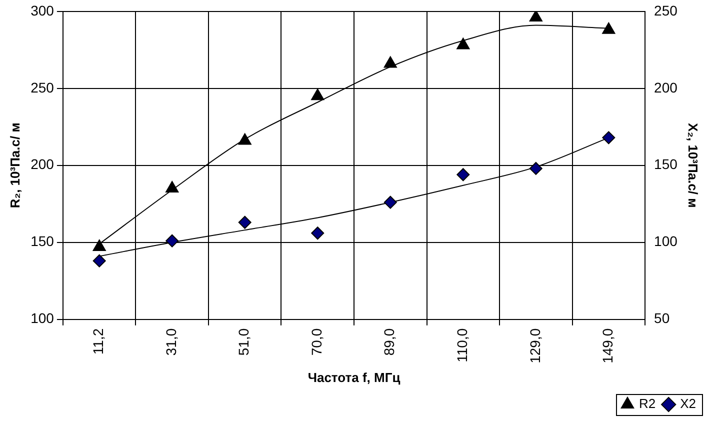  I want to click on x-tick-label: 31,0, so click(170, 342).